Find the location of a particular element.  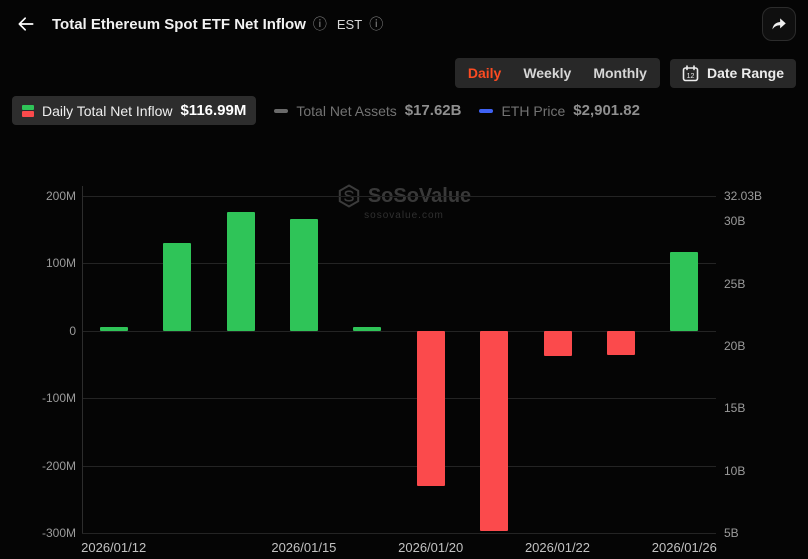

net-assets-line-icon is located at coordinates (281, 110).